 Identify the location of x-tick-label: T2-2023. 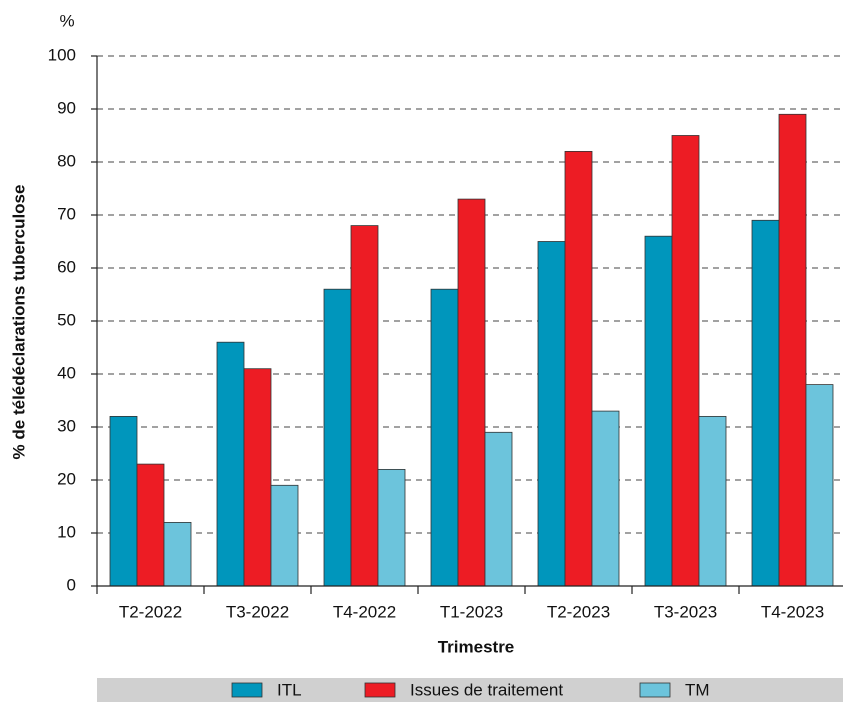
(578, 611).